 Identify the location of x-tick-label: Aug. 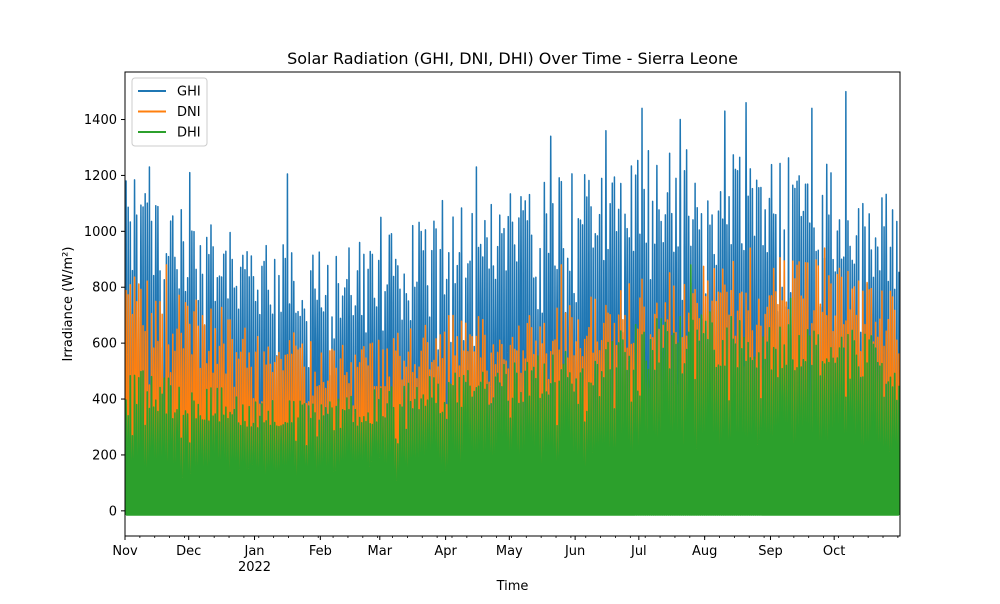
(704, 551).